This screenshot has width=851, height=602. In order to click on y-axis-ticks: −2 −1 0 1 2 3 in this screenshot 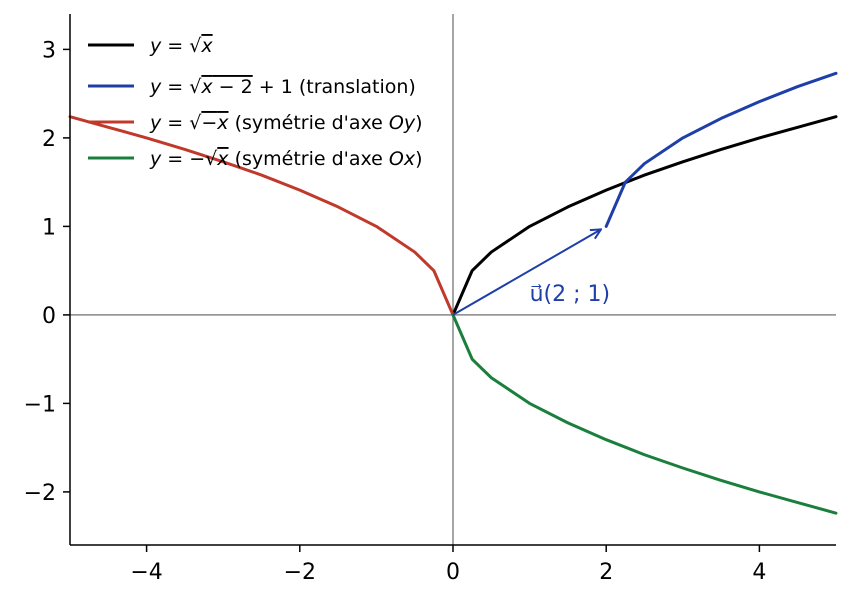, I will do `click(47, 272)`.